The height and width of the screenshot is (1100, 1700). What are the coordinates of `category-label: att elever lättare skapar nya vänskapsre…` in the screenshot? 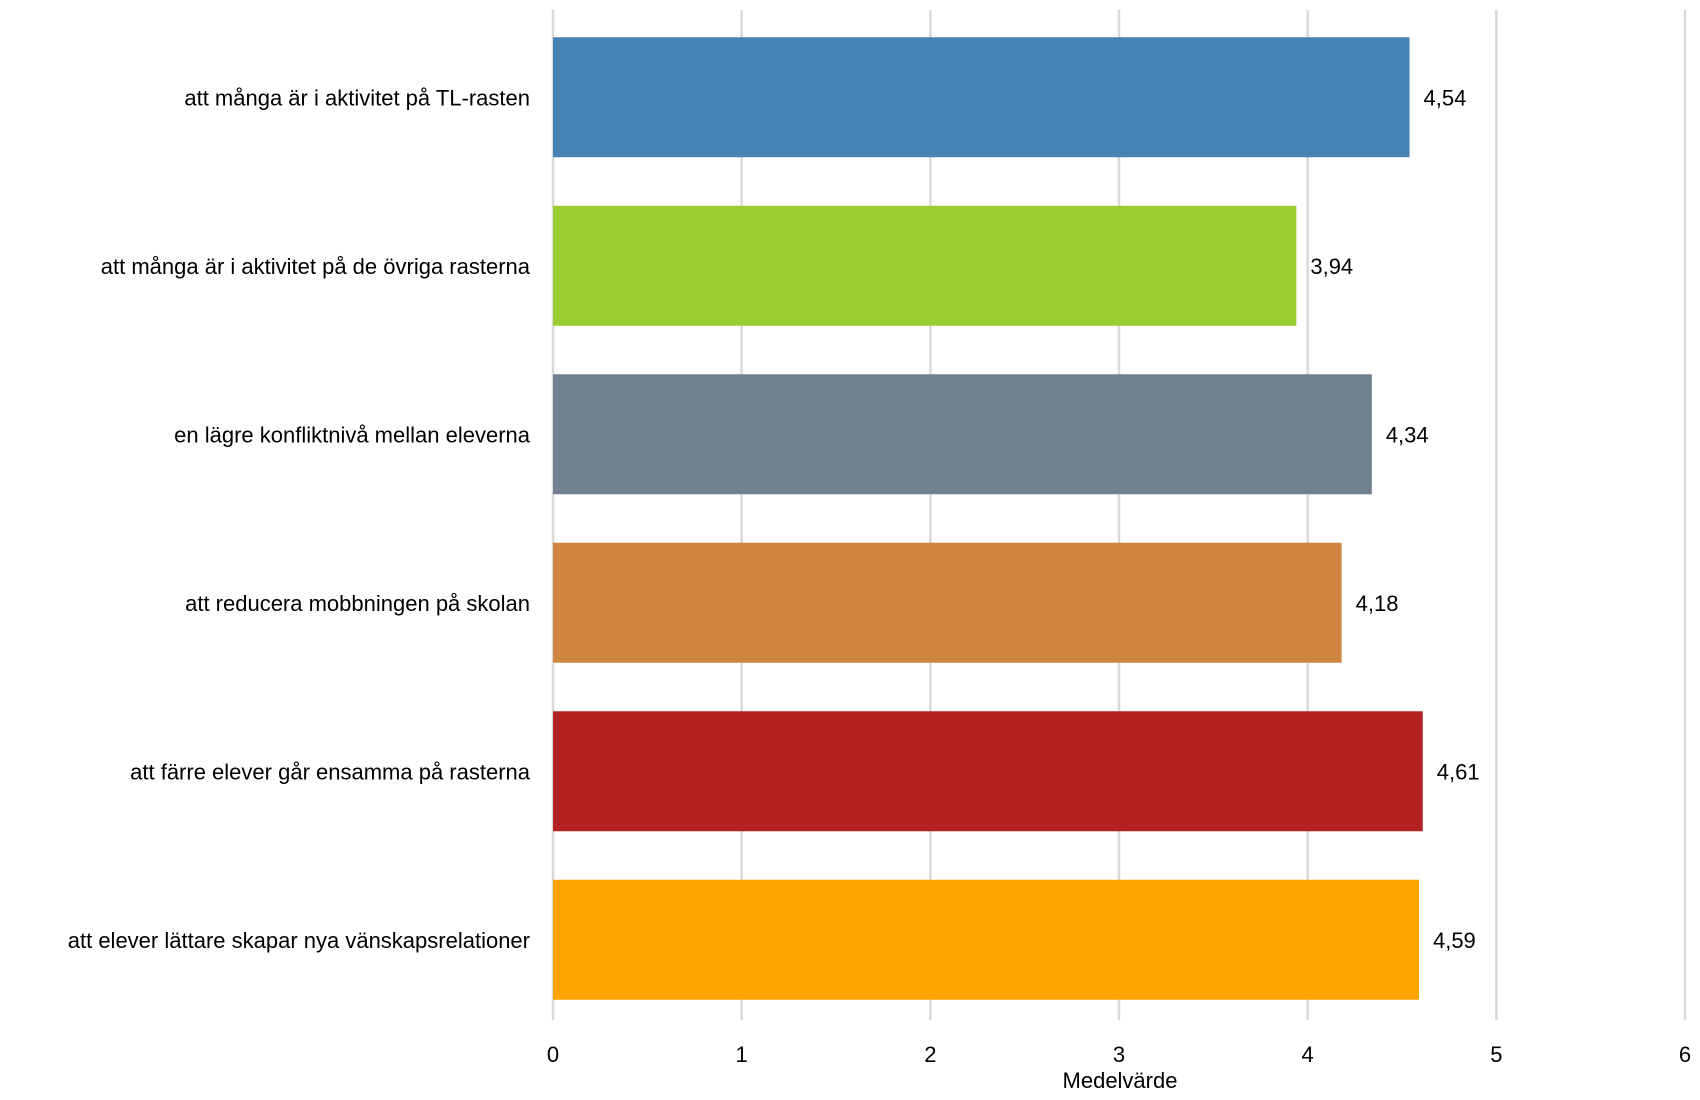 It's located at (299, 940).